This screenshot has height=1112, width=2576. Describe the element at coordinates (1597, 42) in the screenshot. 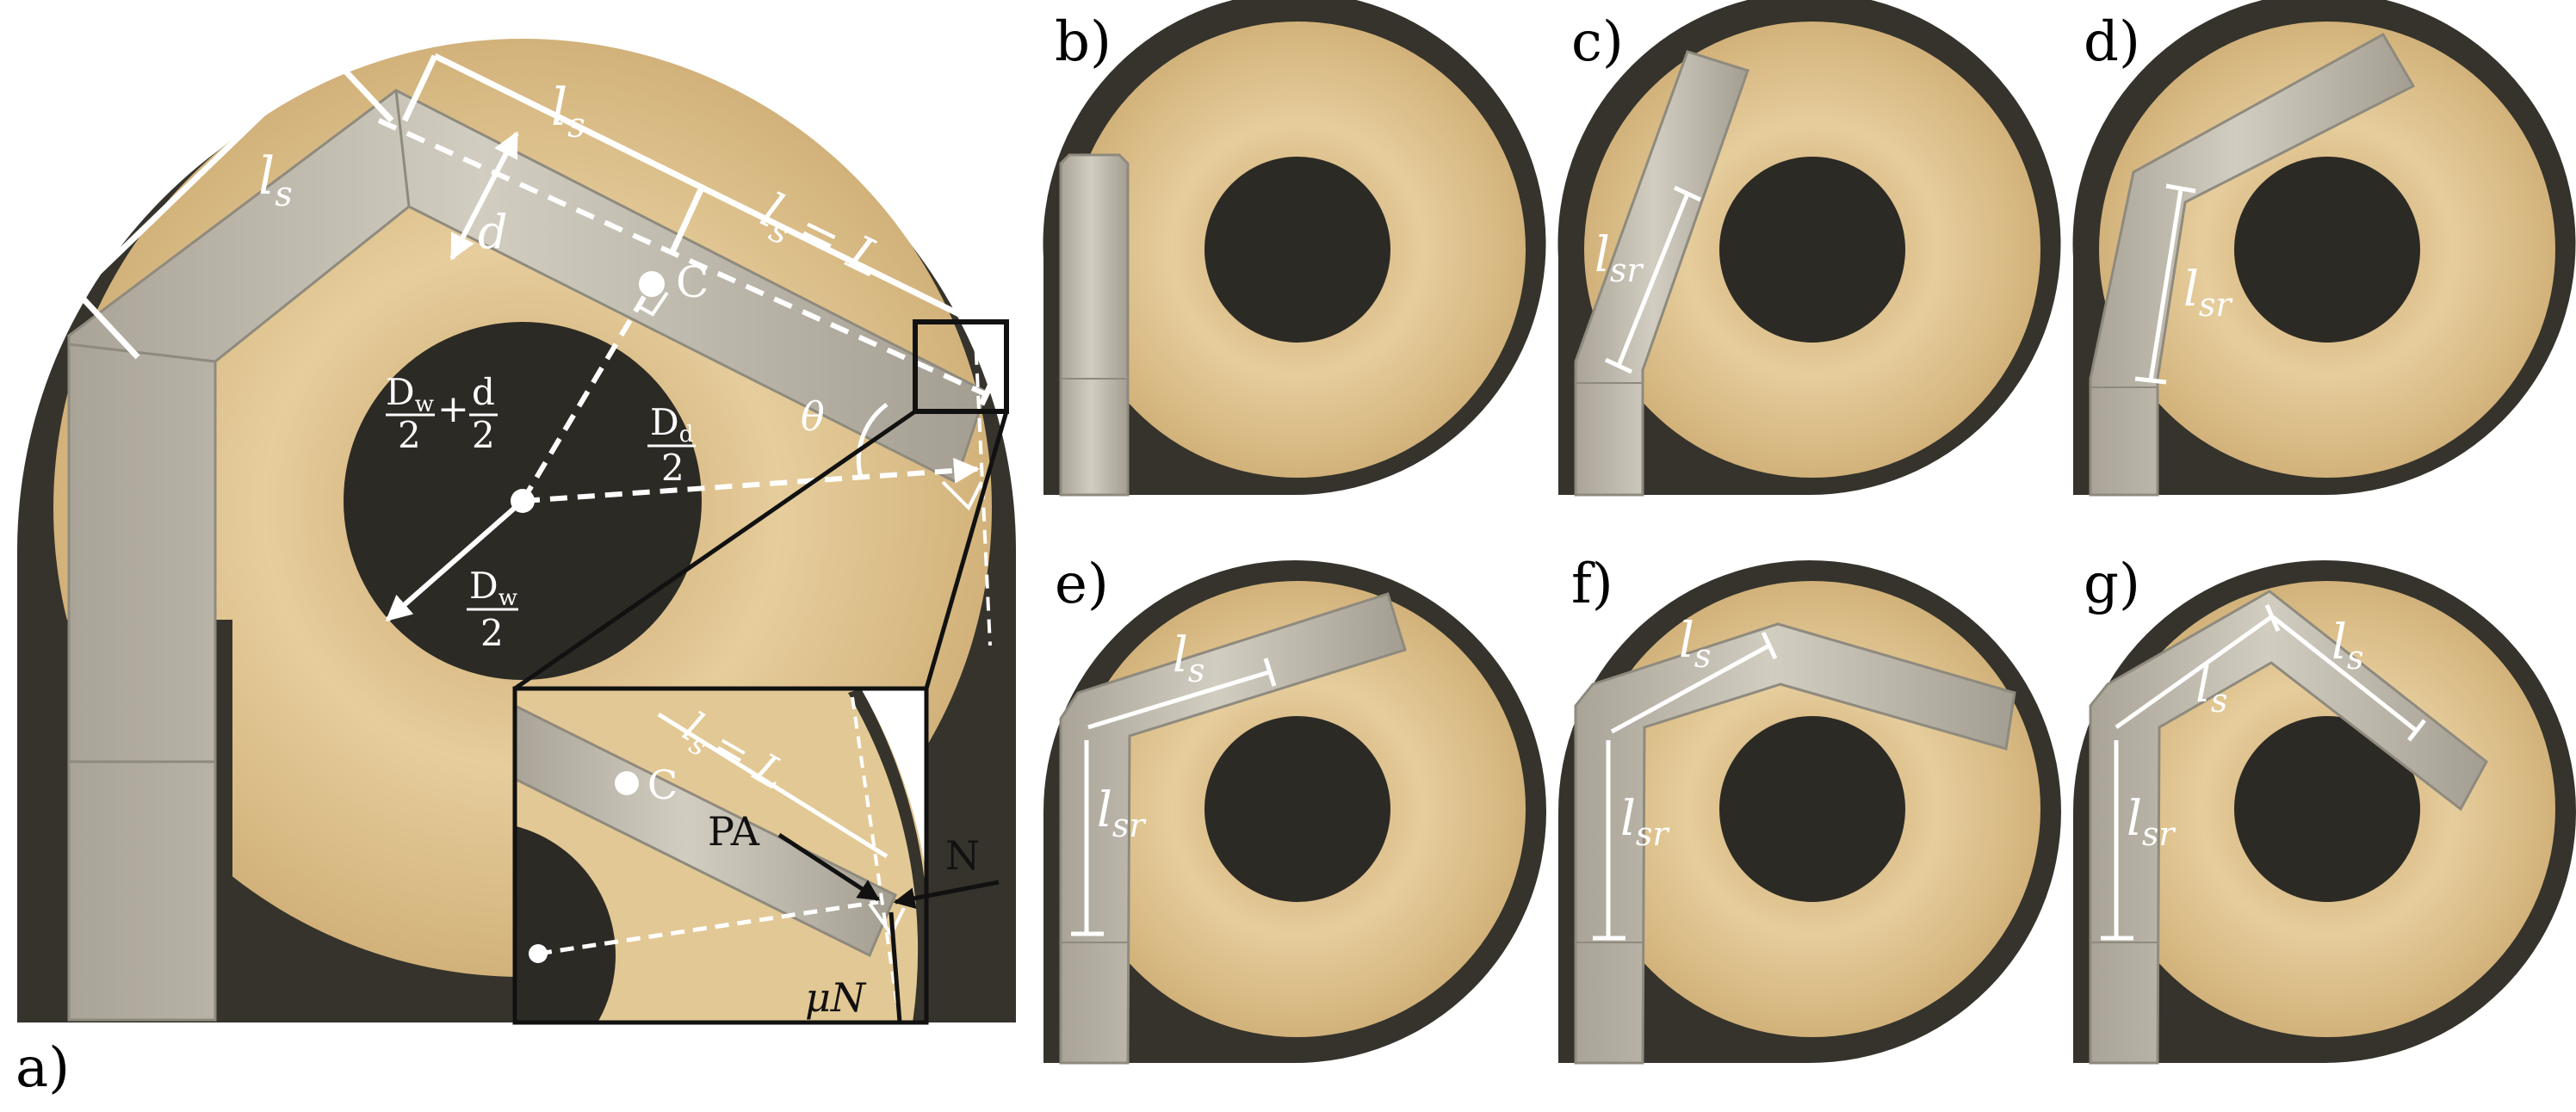

I see `panel-label-c: c)` at that location.